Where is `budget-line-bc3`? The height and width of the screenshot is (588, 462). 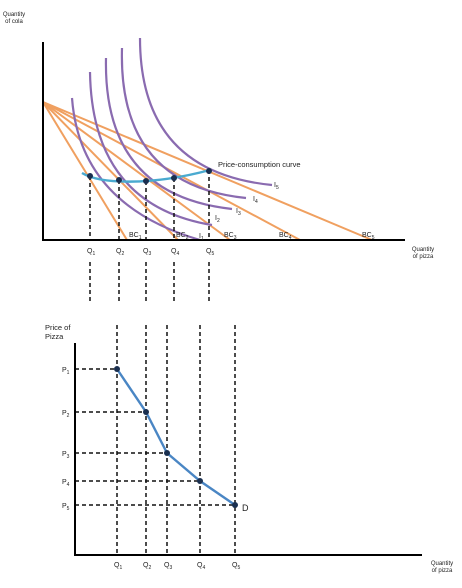
budget-line-bc3 is located at coordinates (136, 171).